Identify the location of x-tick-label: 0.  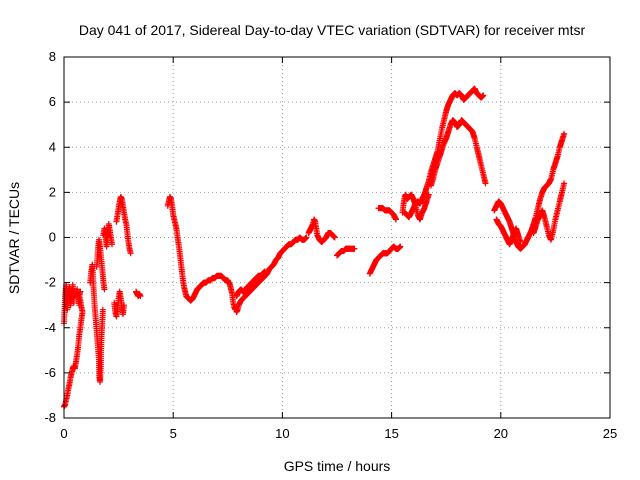
(63, 433).